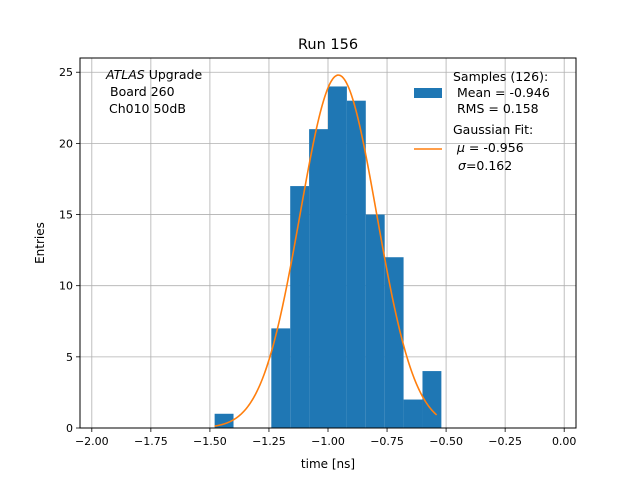  Describe the element at coordinates (92, 441) in the screenshot. I see `x-tick-label-0: −2.00` at that location.